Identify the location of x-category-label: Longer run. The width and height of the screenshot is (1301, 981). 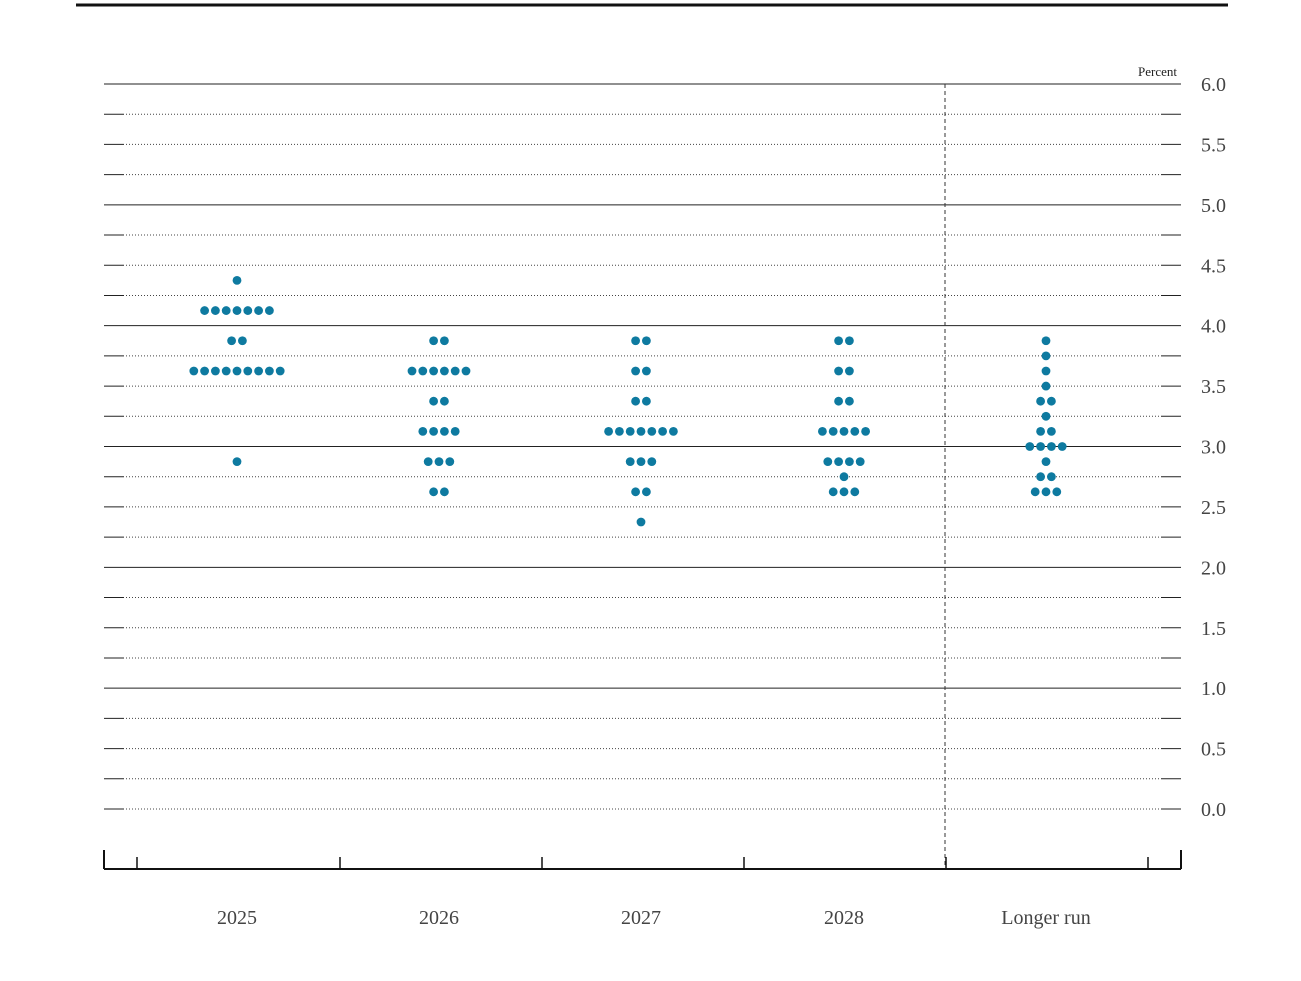
(1045, 918).